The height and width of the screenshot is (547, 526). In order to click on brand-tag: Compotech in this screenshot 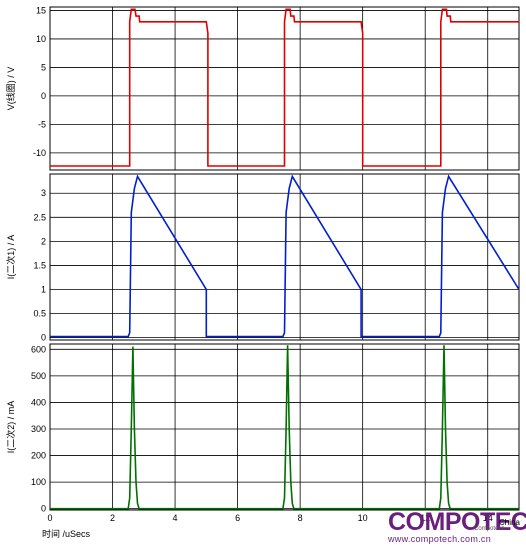, I will do `click(489, 529)`.